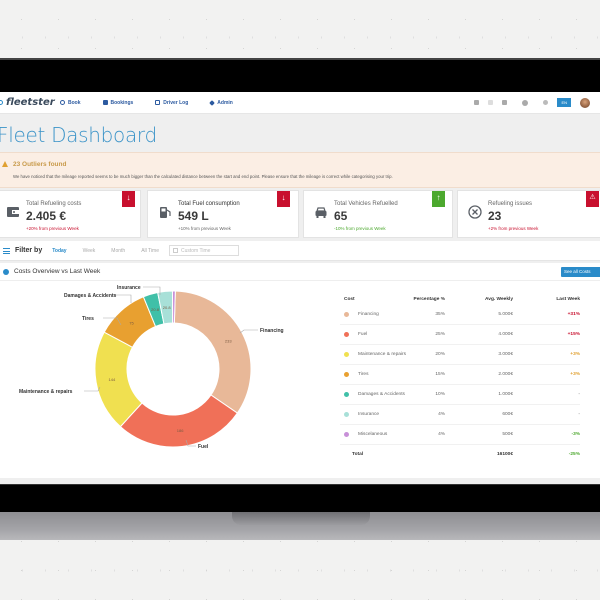  I want to click on table-row: Maintenance & repairs 20% 3.000€ +3%, so click(460, 355).